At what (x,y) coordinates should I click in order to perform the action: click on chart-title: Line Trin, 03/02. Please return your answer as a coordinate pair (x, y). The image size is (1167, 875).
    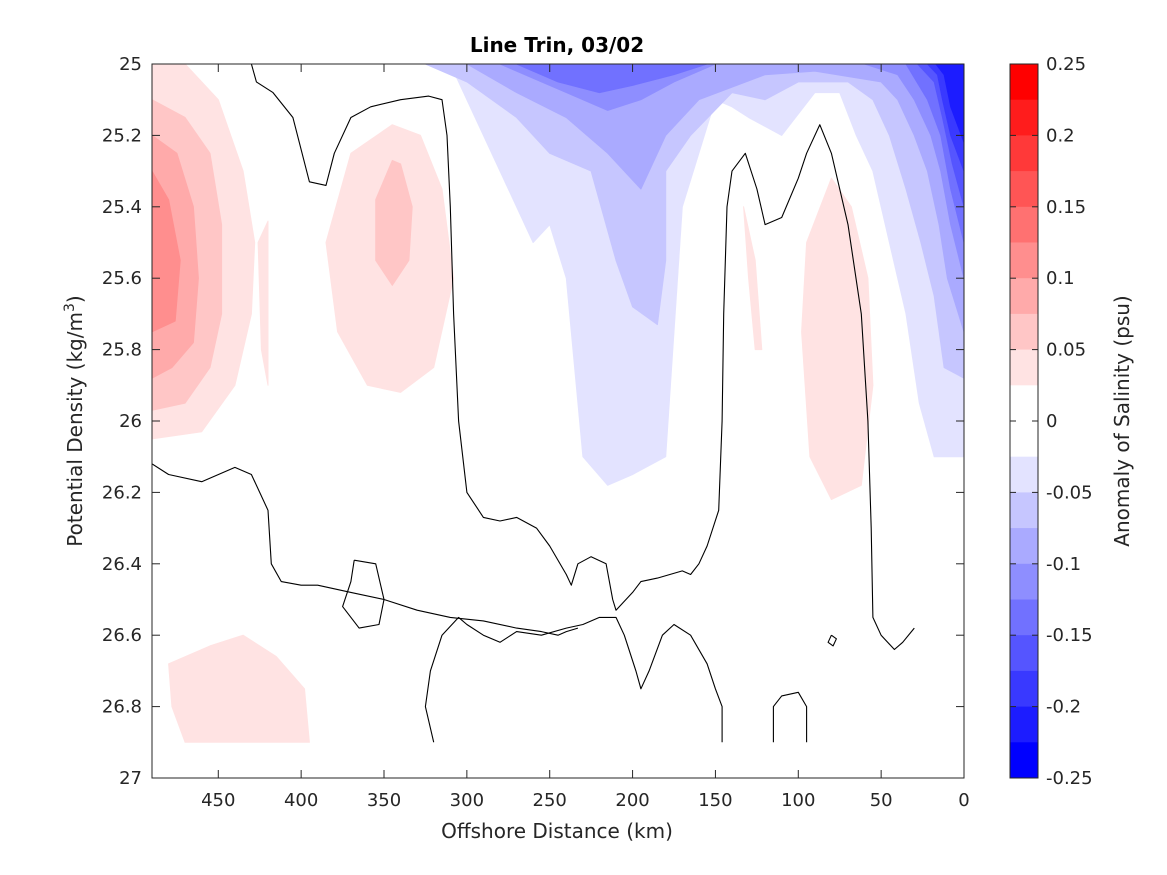
    Looking at the image, I should click on (557, 45).